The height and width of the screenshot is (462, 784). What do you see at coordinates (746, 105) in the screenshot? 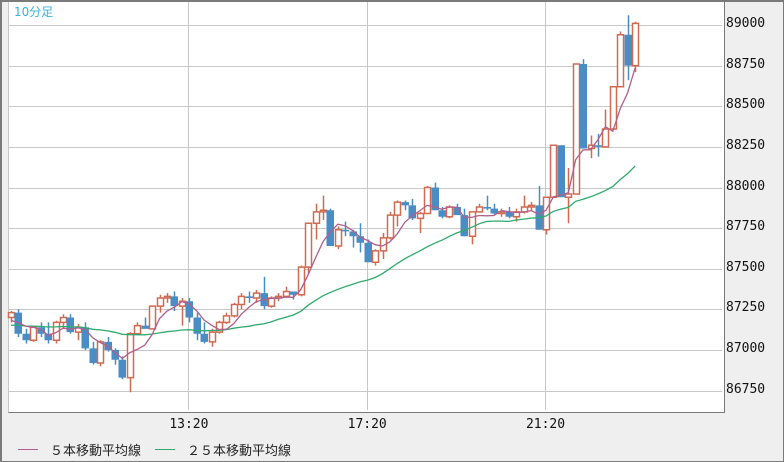
I see `y-tick-label: 88500` at bounding box center [746, 105].